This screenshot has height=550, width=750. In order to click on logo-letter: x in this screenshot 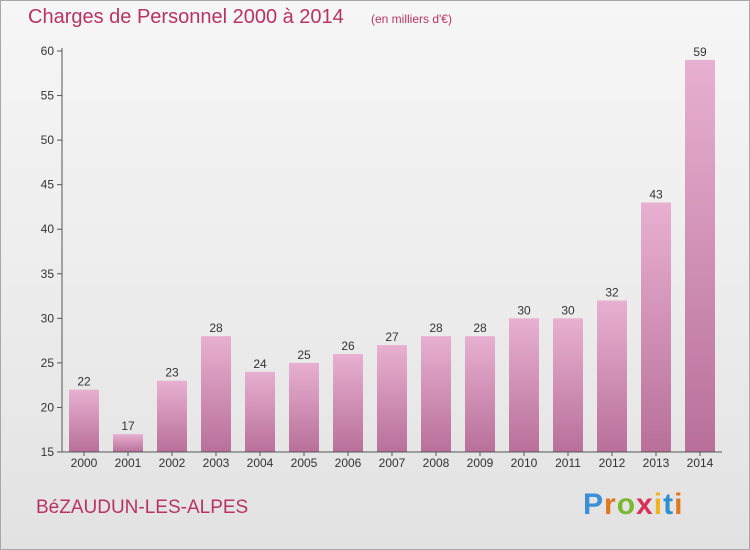, I will do `click(645, 504)`.